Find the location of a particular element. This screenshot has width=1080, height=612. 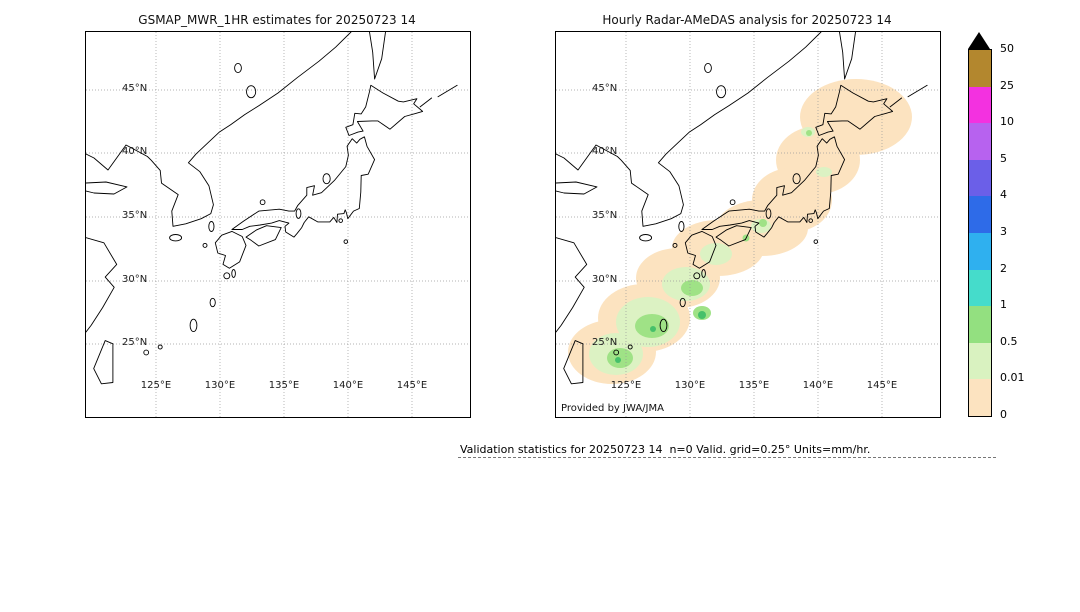

colorbar-tick-label: 0.01 is located at coordinates (1012, 377).